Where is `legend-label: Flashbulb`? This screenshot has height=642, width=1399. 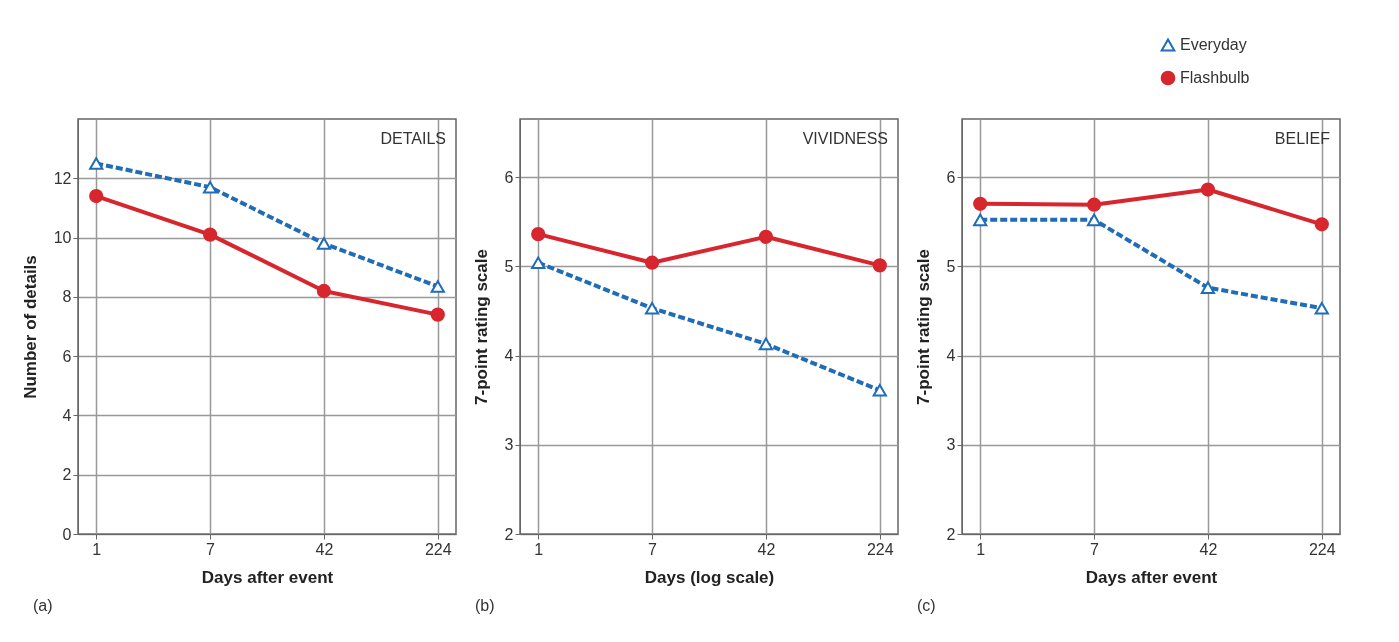 legend-label: Flashbulb is located at coordinates (1215, 77).